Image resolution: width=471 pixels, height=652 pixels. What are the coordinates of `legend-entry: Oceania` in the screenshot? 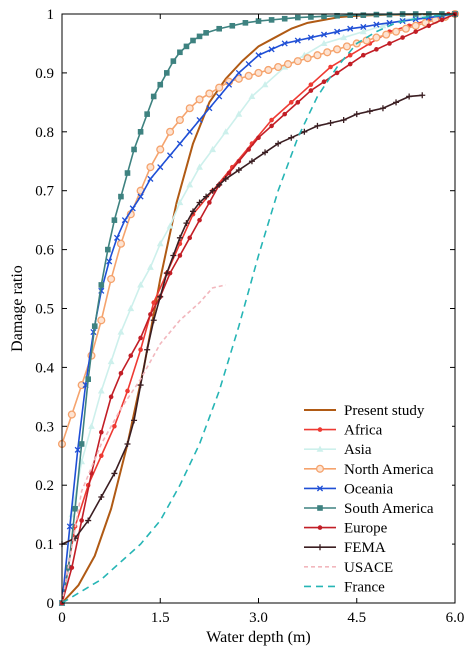 It's located at (348, 489).